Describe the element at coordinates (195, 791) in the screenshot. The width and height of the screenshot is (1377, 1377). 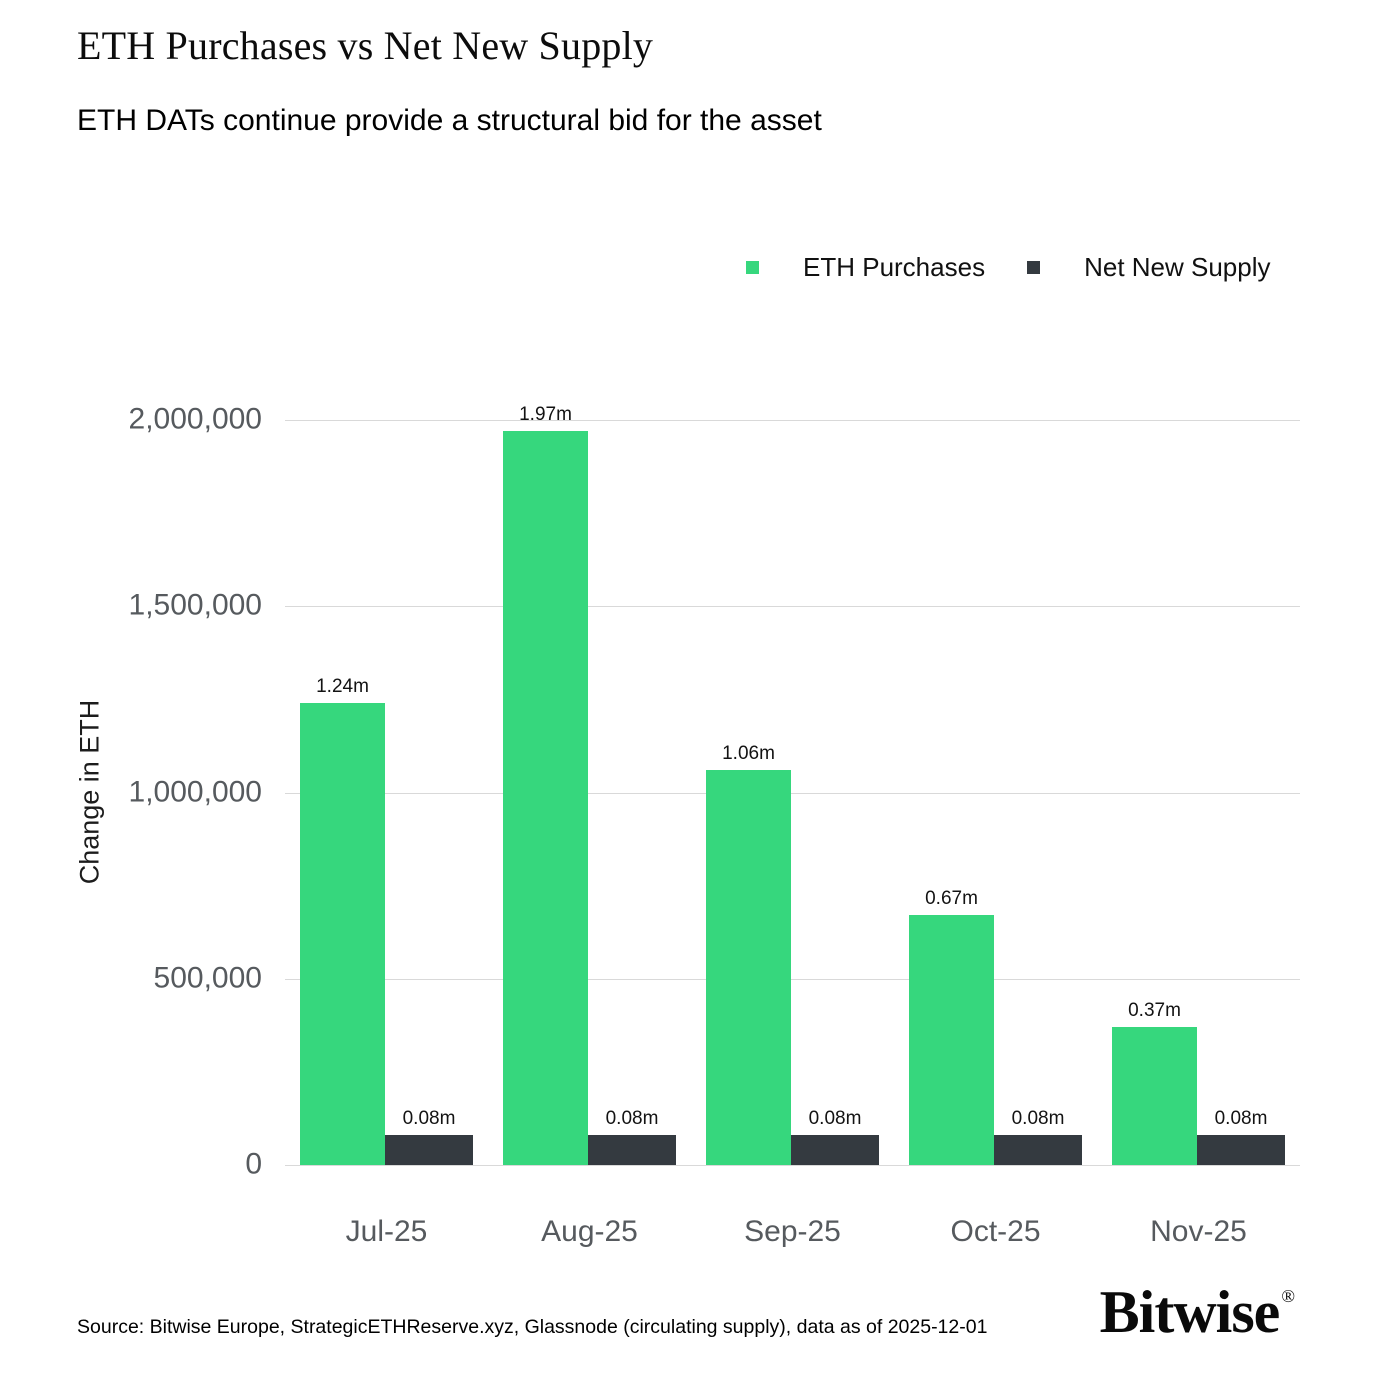
I see `y-tick-label: 1,000,000` at that location.